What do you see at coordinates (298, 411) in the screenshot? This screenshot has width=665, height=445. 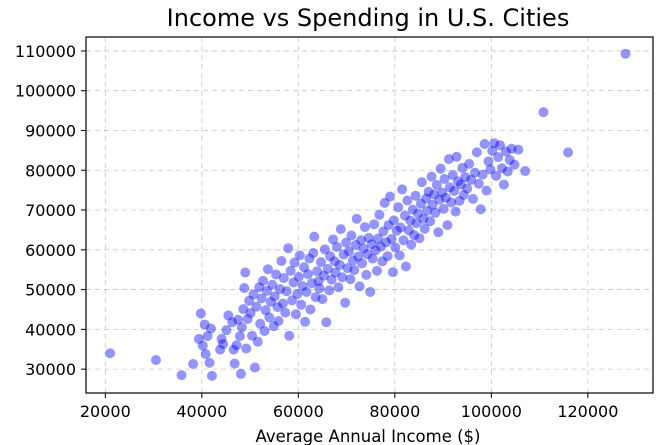 I see `x-tick-label: 60000` at bounding box center [298, 411].